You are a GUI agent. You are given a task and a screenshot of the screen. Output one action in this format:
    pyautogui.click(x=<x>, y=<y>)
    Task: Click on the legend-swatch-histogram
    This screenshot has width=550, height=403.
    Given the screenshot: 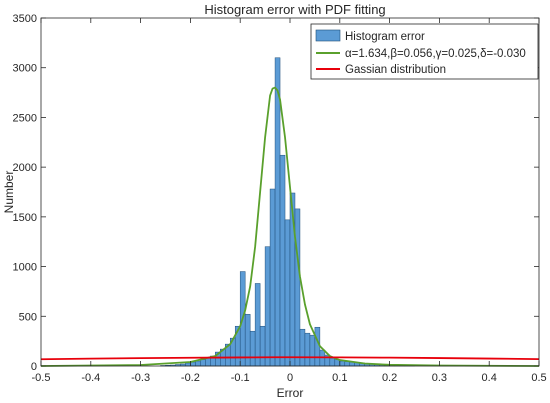 What is the action you would take?
    pyautogui.click(x=328, y=35)
    